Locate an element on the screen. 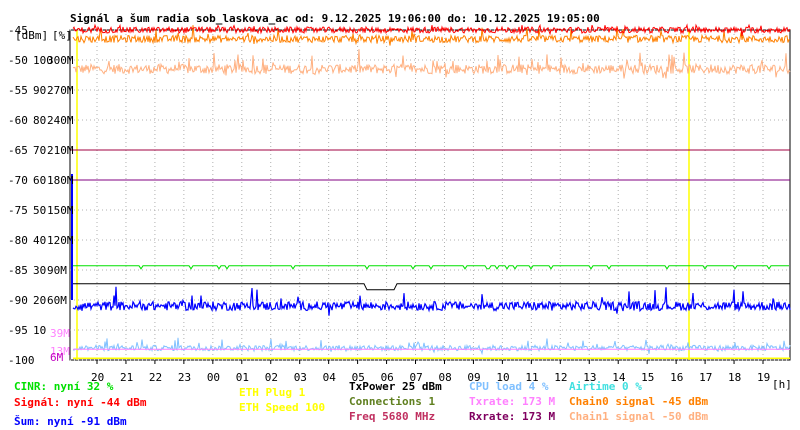 This screenshot has width=800, height=430. legend-signal: Signál: nyní -44 dBm is located at coordinates (80, 402).